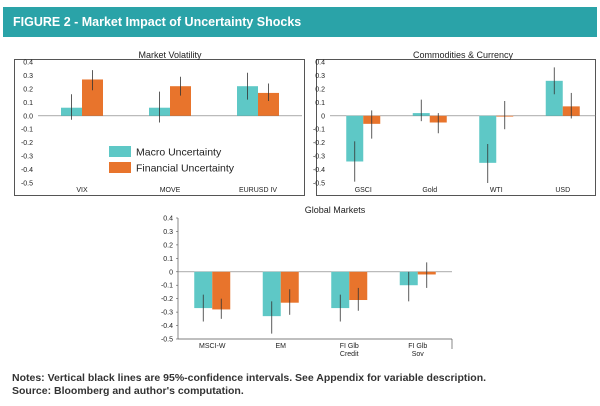 This screenshot has width=600, height=406. I want to click on x-tick-label: Credit, so click(349, 354).